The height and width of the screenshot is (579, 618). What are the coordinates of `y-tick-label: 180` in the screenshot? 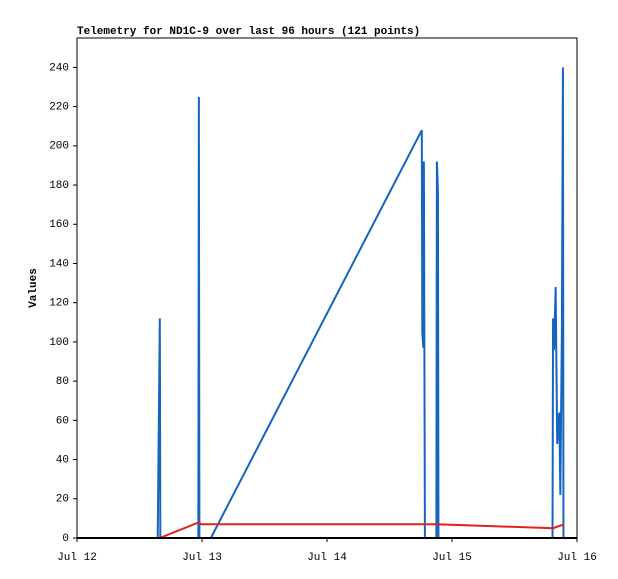 It's located at (59, 186).